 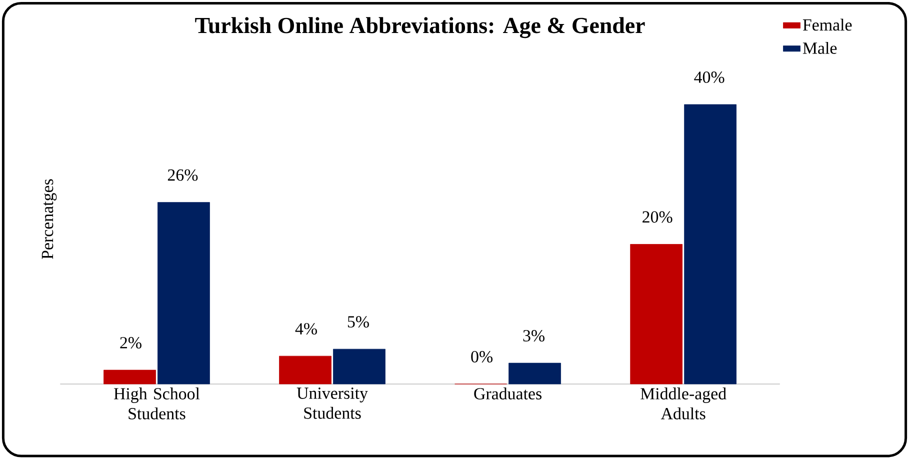 What do you see at coordinates (332, 403) in the screenshot?
I see `x-tick-label: University Students` at bounding box center [332, 403].